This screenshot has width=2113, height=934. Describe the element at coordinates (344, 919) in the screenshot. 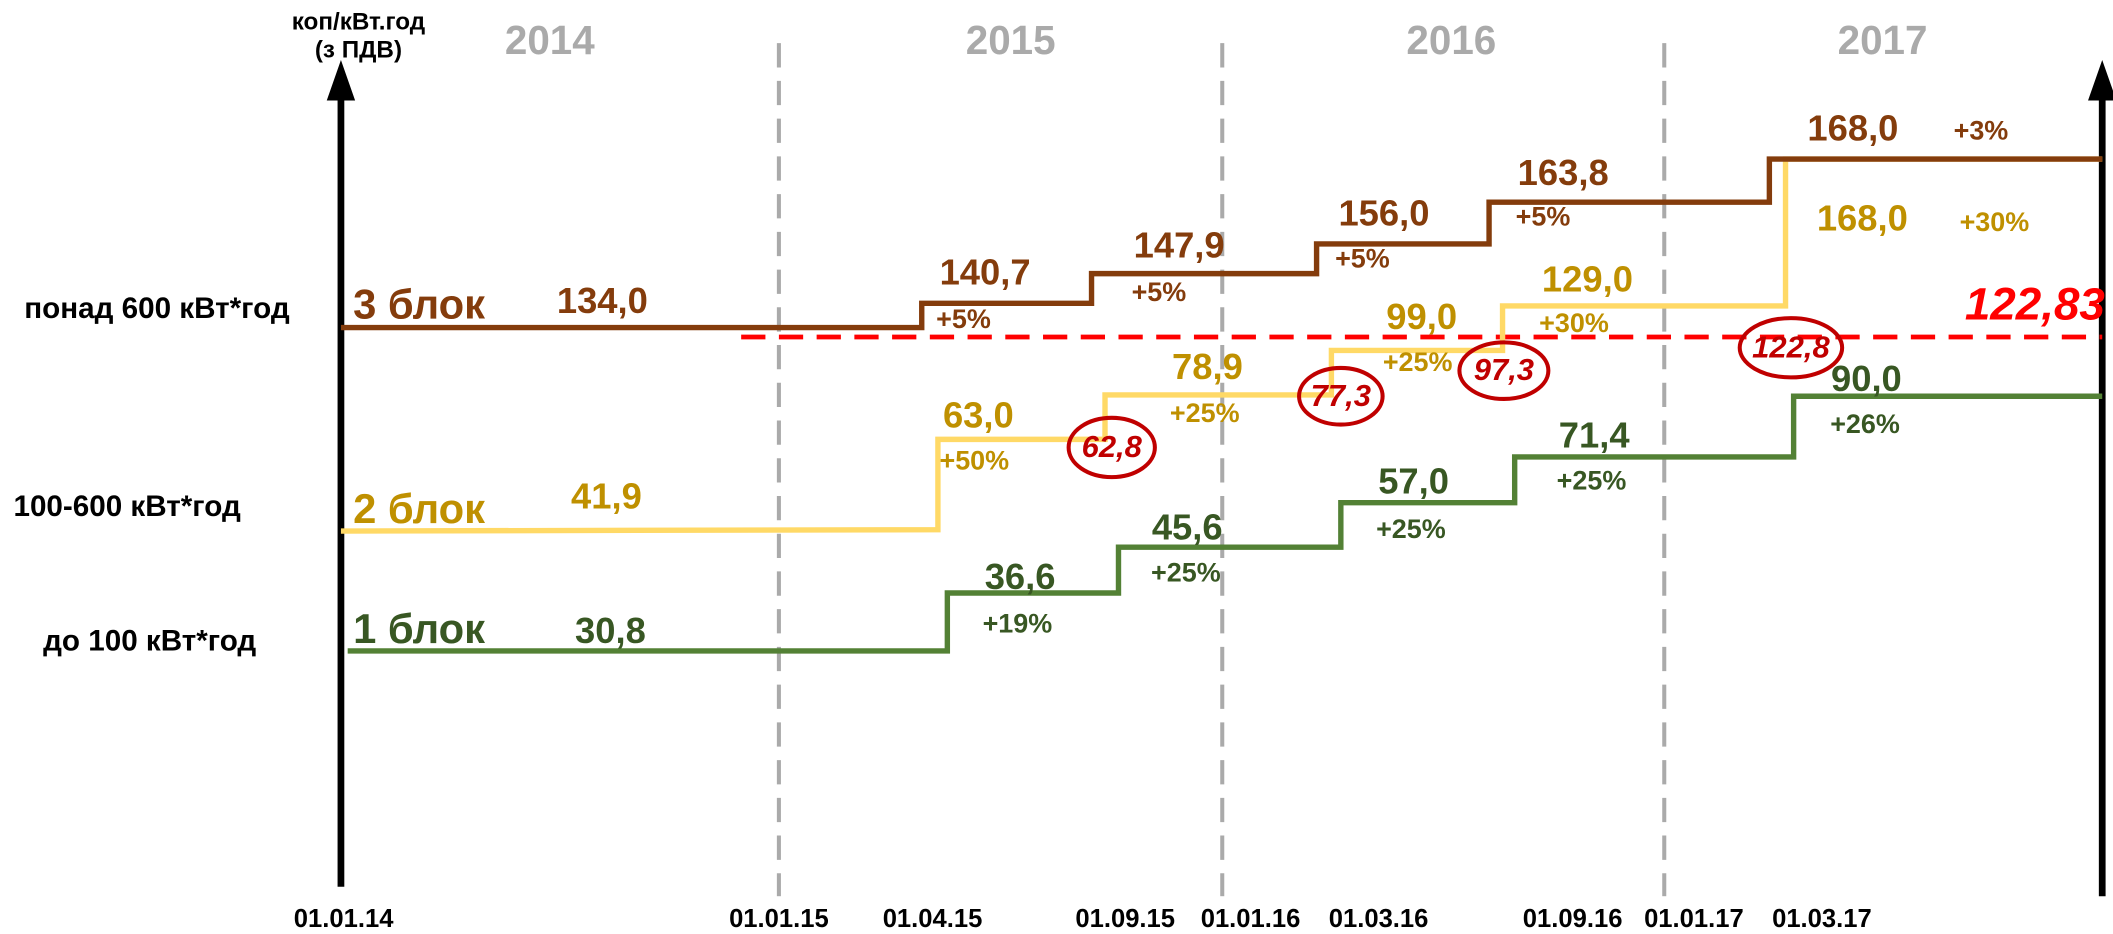

I see `date-label: 01.01.14` at that location.